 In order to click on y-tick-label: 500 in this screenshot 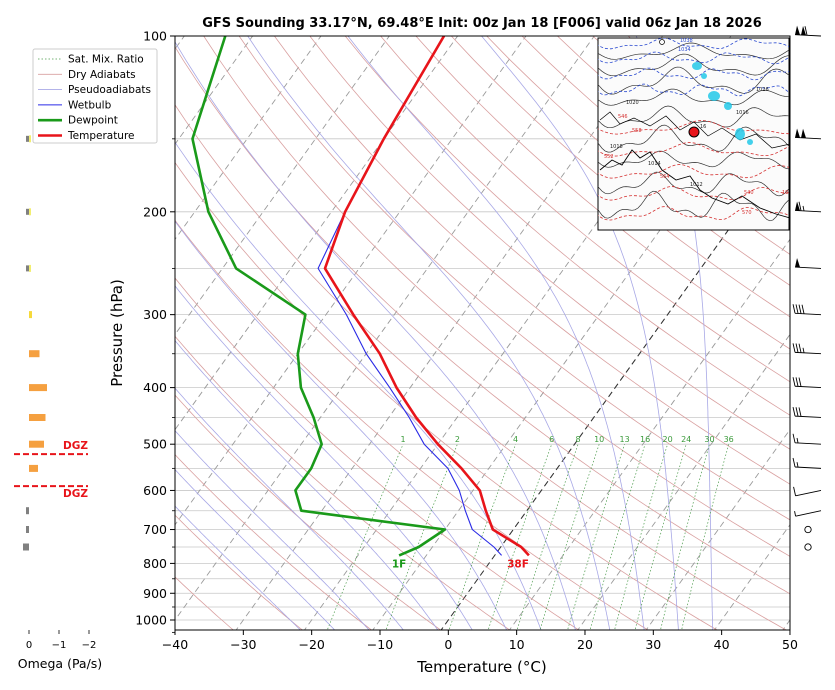, I will do `click(155, 444)`.